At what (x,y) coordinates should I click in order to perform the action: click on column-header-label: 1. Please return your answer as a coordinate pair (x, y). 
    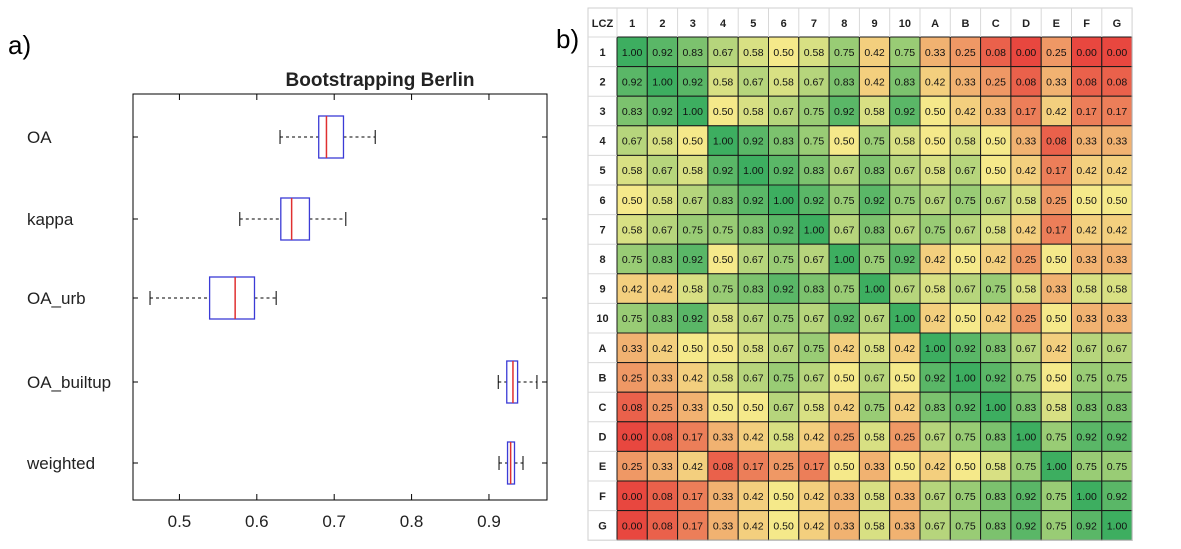
    Looking at the image, I should click on (632, 24).